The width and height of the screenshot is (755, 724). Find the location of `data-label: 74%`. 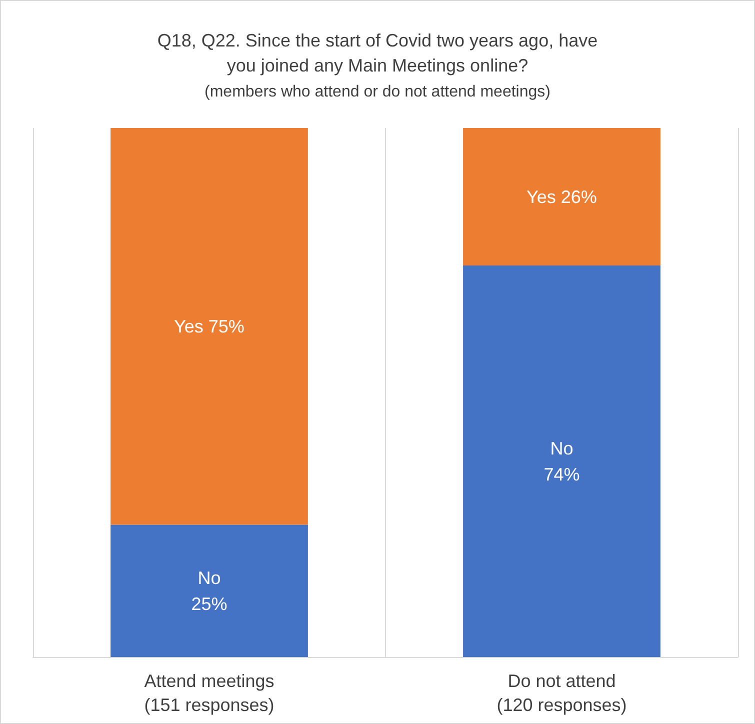

data-label: 74% is located at coordinates (562, 474).